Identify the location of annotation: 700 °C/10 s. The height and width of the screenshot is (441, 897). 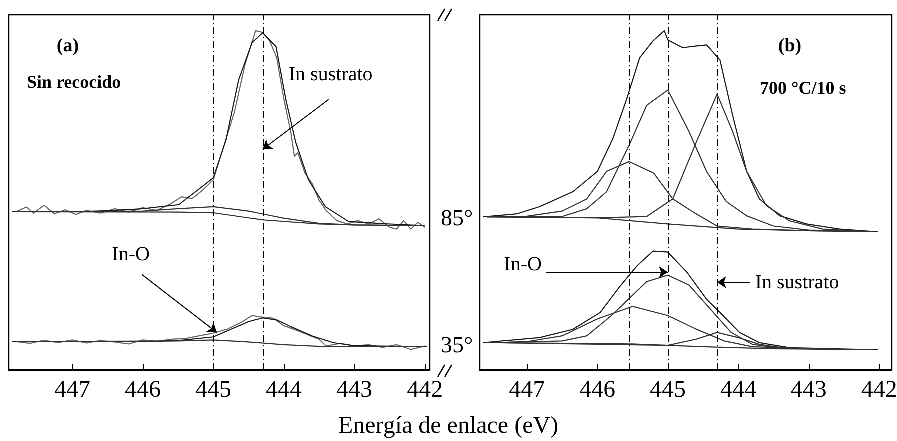
(803, 88).